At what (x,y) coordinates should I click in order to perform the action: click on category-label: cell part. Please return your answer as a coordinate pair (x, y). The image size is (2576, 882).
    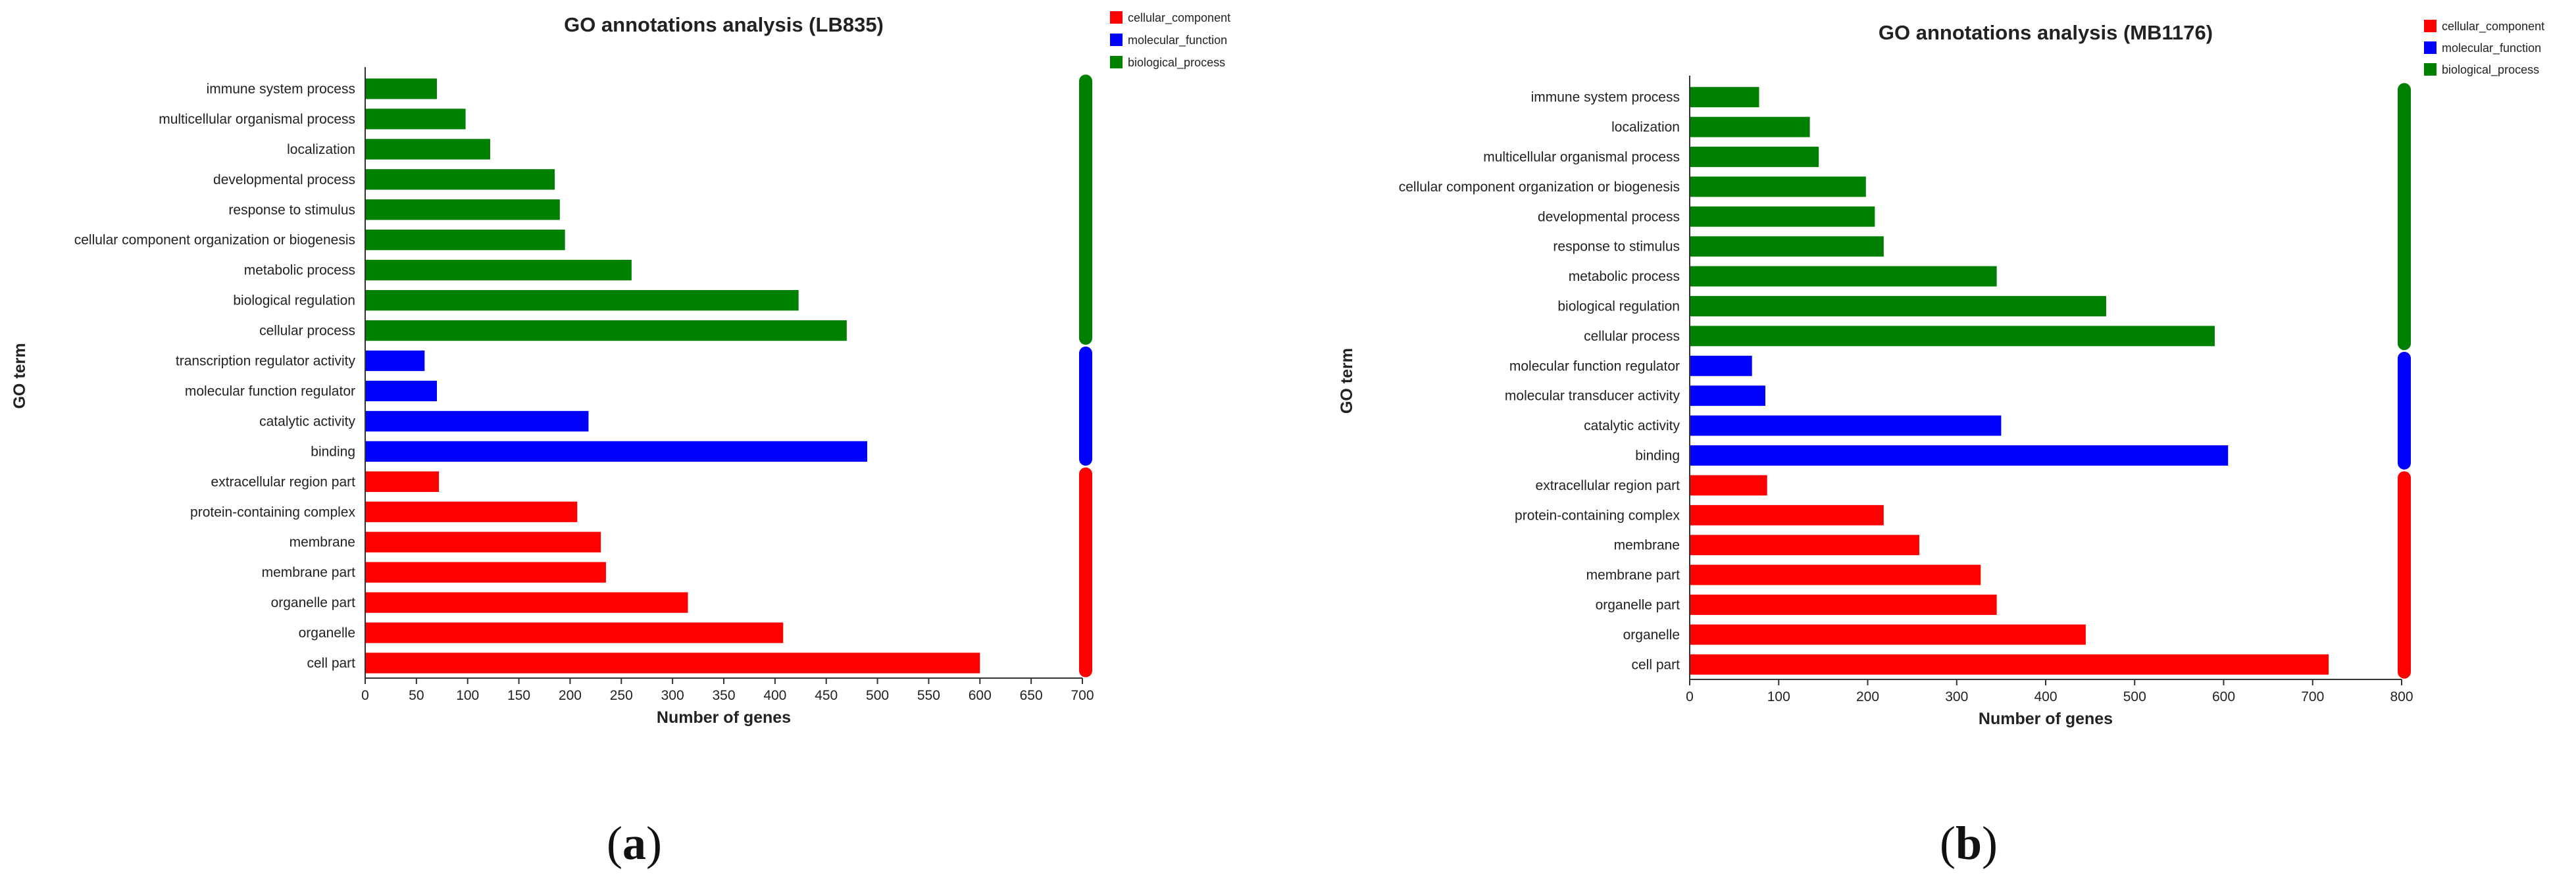
    Looking at the image, I should click on (331, 663).